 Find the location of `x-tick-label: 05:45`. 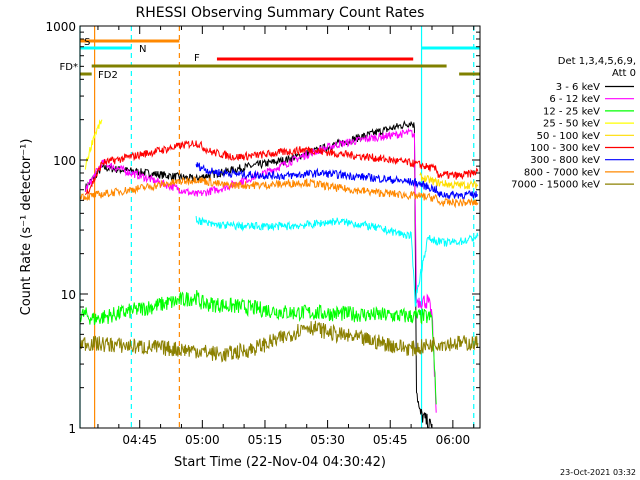

x-tick-label: 05:45 is located at coordinates (390, 440).